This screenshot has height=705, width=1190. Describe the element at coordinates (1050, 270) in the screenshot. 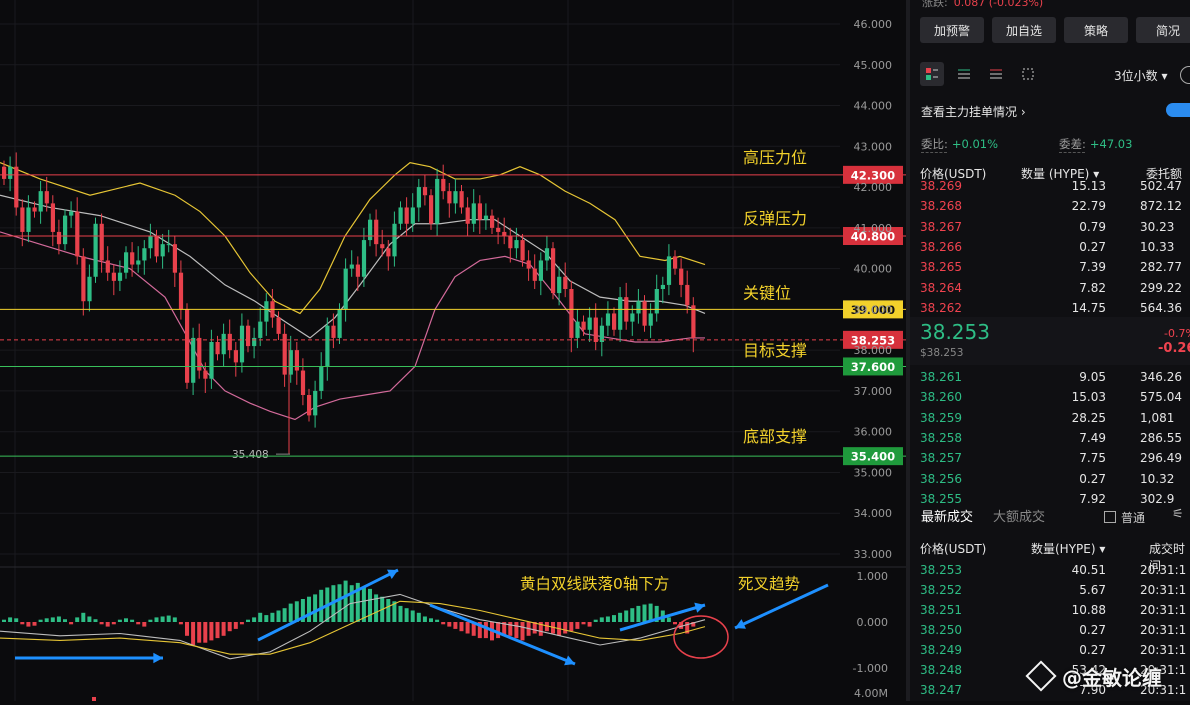

I see `book-row: 38.265 7.39 282.77` at that location.